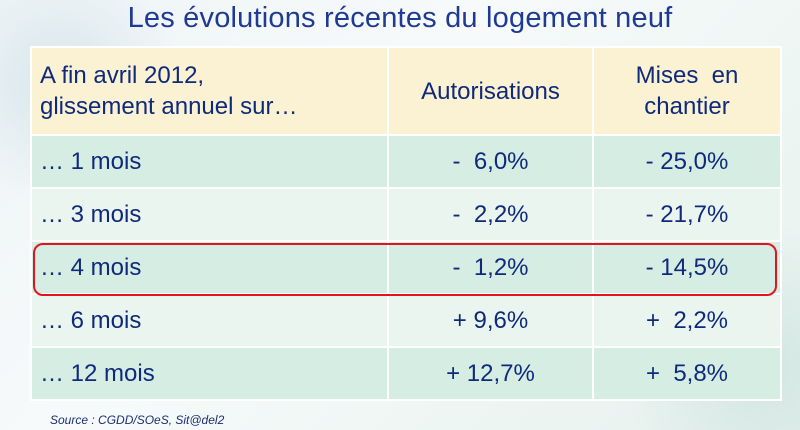 The height and width of the screenshot is (430, 800). I want to click on header-autorisations: Autorisations, so click(490, 91).